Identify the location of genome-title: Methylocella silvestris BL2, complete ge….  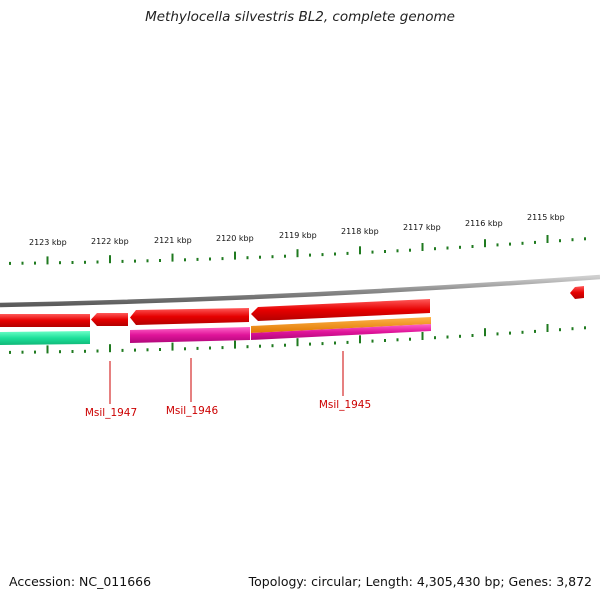
(300, 17).